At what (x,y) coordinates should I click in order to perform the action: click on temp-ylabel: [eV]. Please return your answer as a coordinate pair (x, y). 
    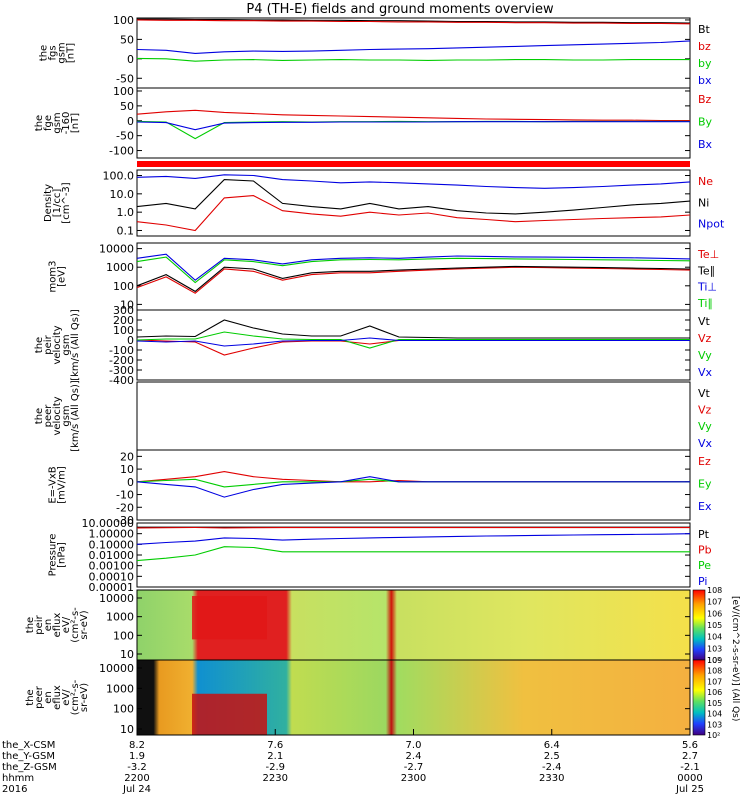
    Looking at the image, I should click on (62, 276).